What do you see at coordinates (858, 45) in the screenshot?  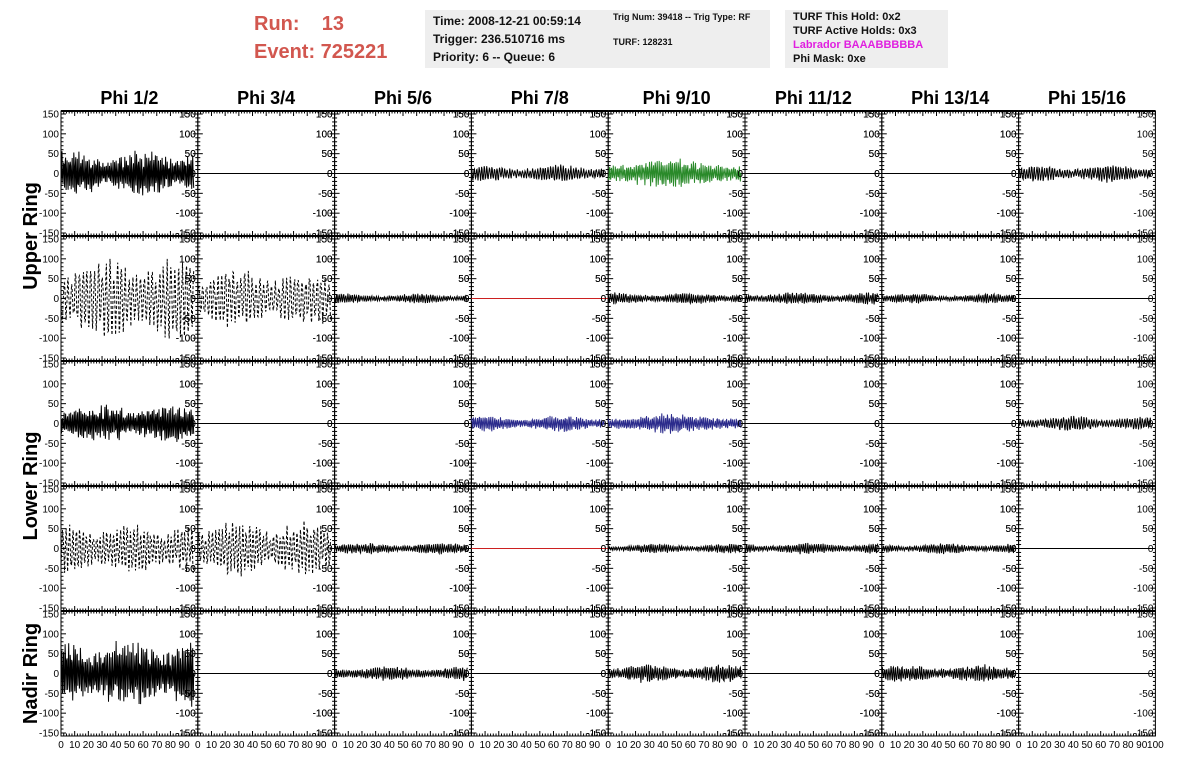 I see `labrador-label: Labrador BAAABBBBBA` at bounding box center [858, 45].